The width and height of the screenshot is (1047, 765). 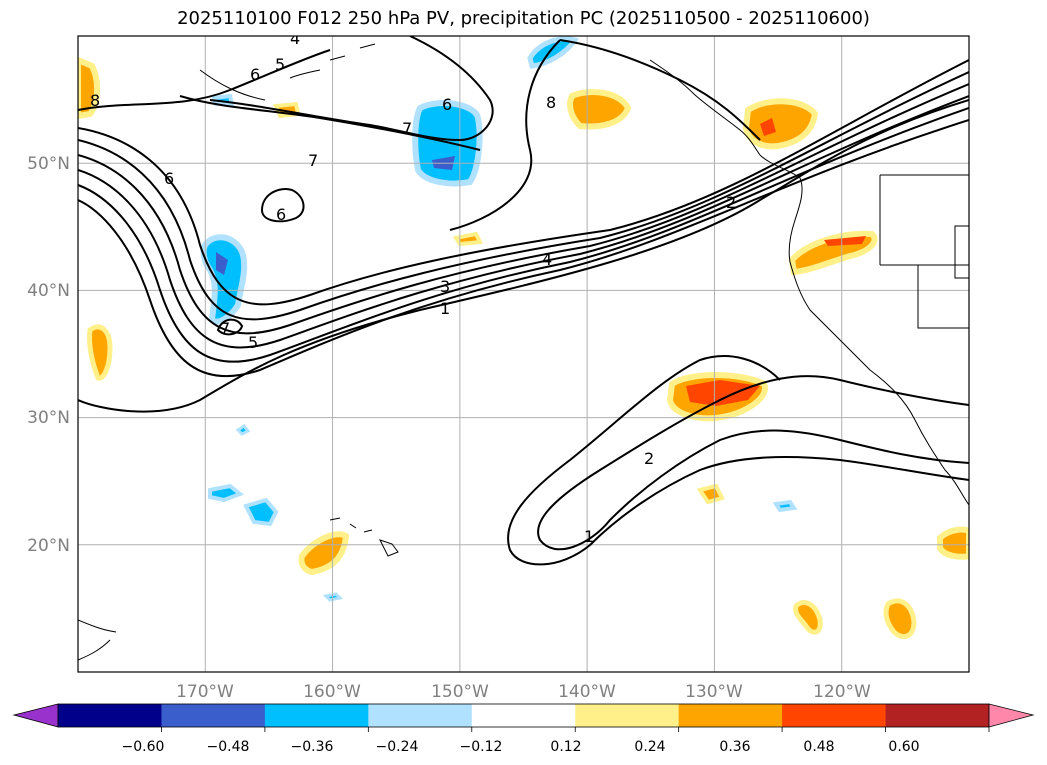 I want to click on precip-pos-west-small, so click(x=100, y=352).